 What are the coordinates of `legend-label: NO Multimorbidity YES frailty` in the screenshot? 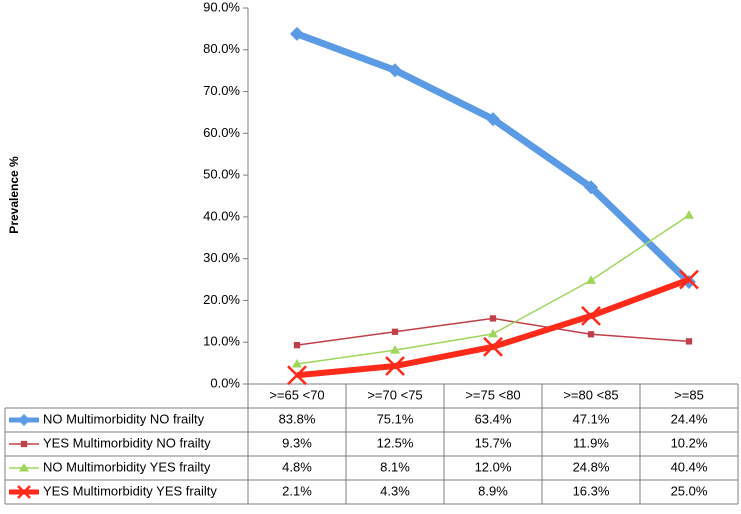 It's located at (127, 466).